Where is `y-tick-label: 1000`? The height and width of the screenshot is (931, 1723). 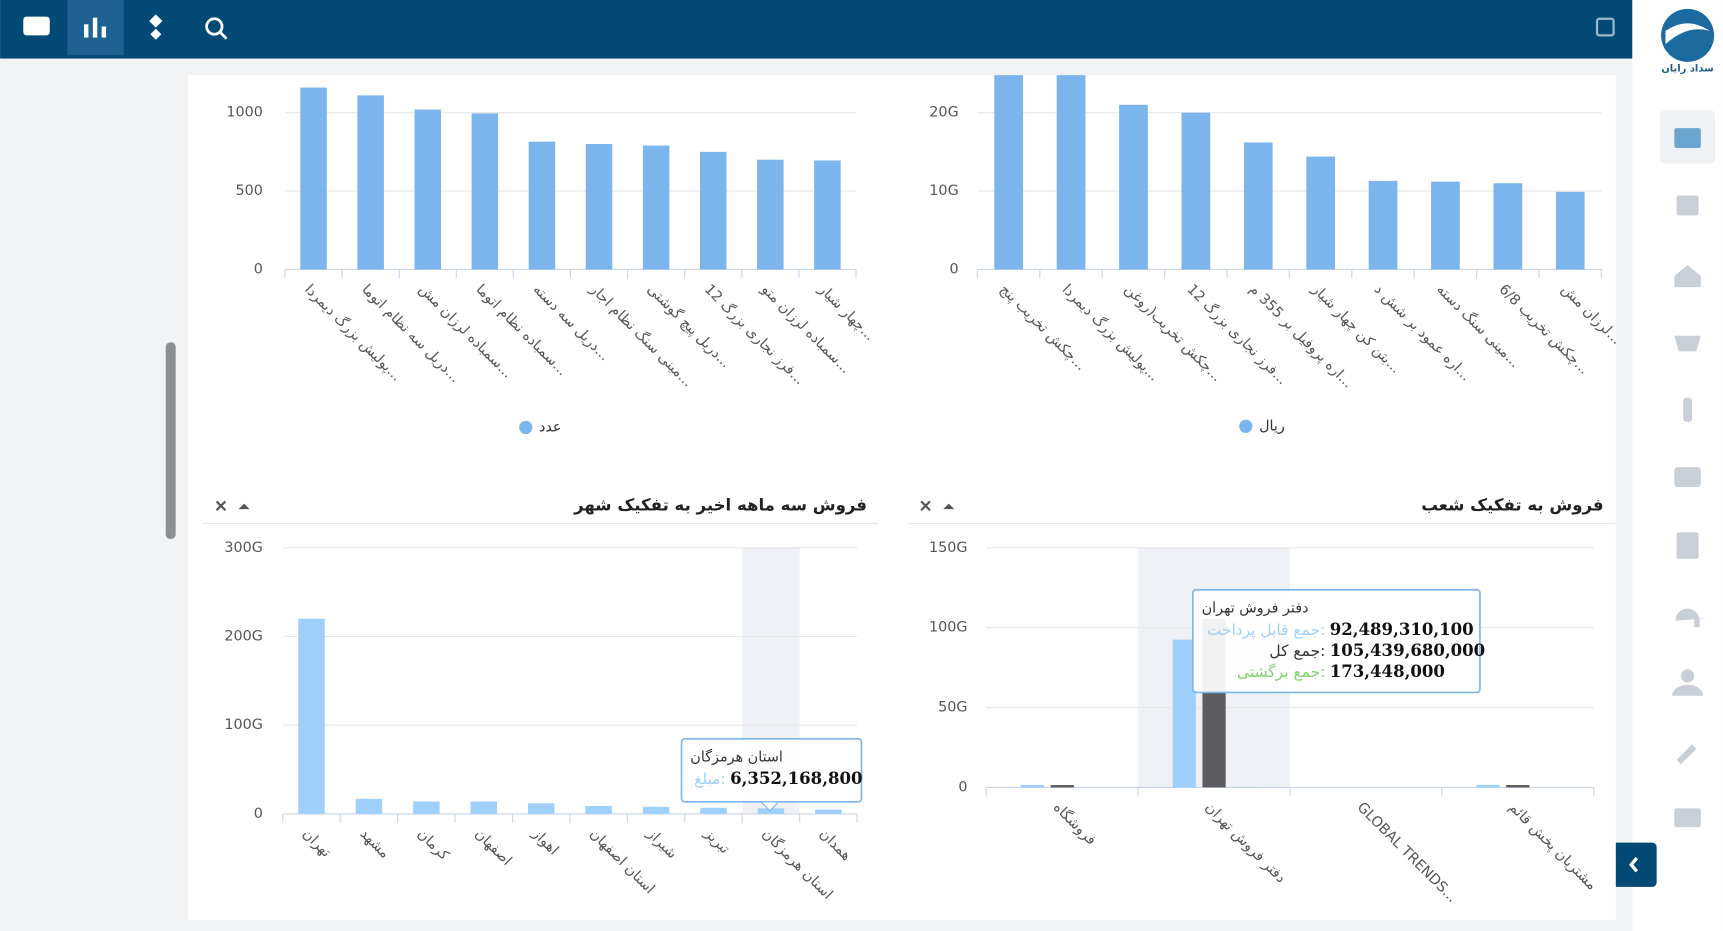 y-tick-label: 1000 is located at coordinates (244, 113).